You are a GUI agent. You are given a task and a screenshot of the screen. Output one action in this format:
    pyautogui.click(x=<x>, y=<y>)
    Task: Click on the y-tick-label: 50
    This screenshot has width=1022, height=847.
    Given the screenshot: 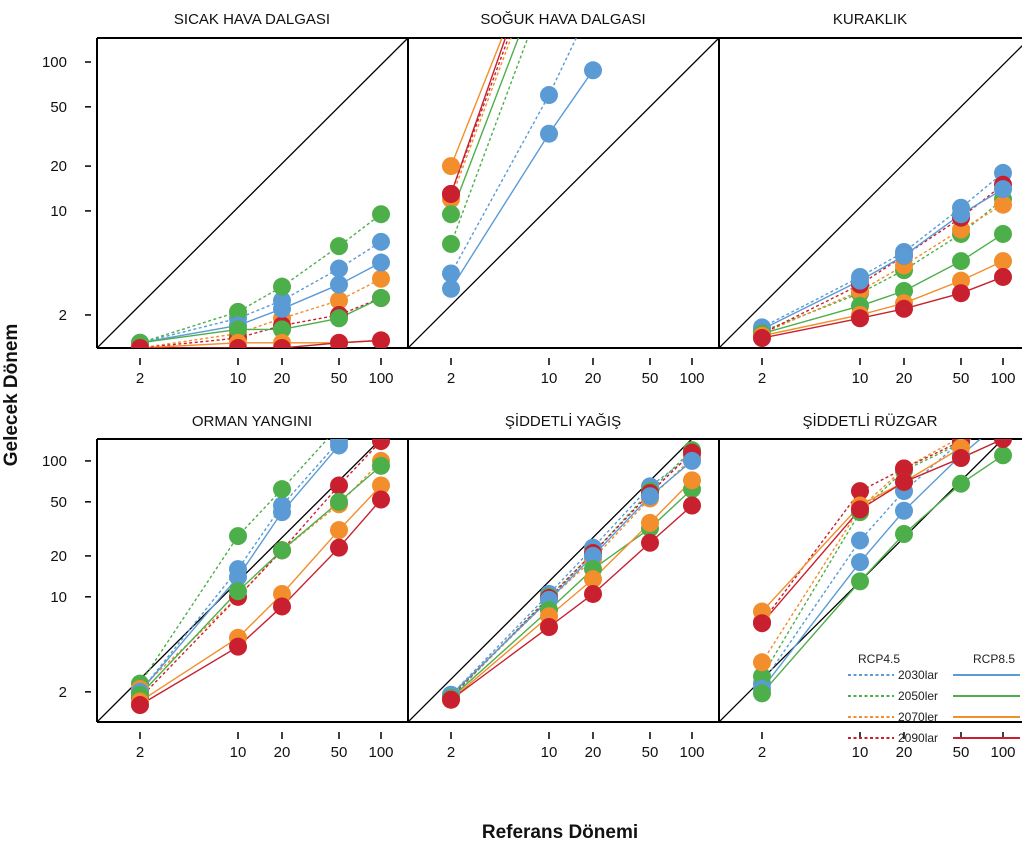 What is the action you would take?
    pyautogui.click(x=58, y=502)
    